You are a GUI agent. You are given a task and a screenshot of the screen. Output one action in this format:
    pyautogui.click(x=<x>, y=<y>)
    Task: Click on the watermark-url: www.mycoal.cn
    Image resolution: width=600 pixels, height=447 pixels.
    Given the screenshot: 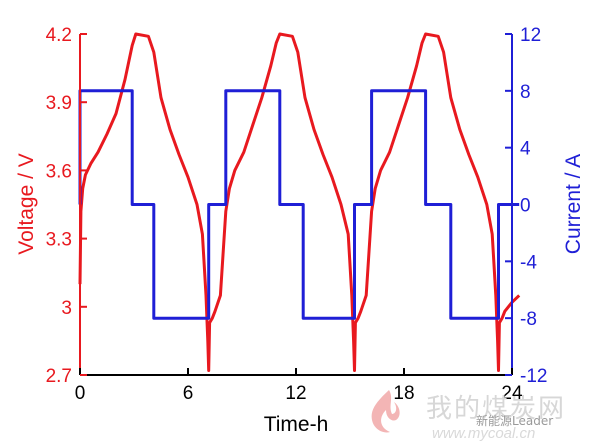 What is the action you would take?
    pyautogui.click(x=484, y=433)
    